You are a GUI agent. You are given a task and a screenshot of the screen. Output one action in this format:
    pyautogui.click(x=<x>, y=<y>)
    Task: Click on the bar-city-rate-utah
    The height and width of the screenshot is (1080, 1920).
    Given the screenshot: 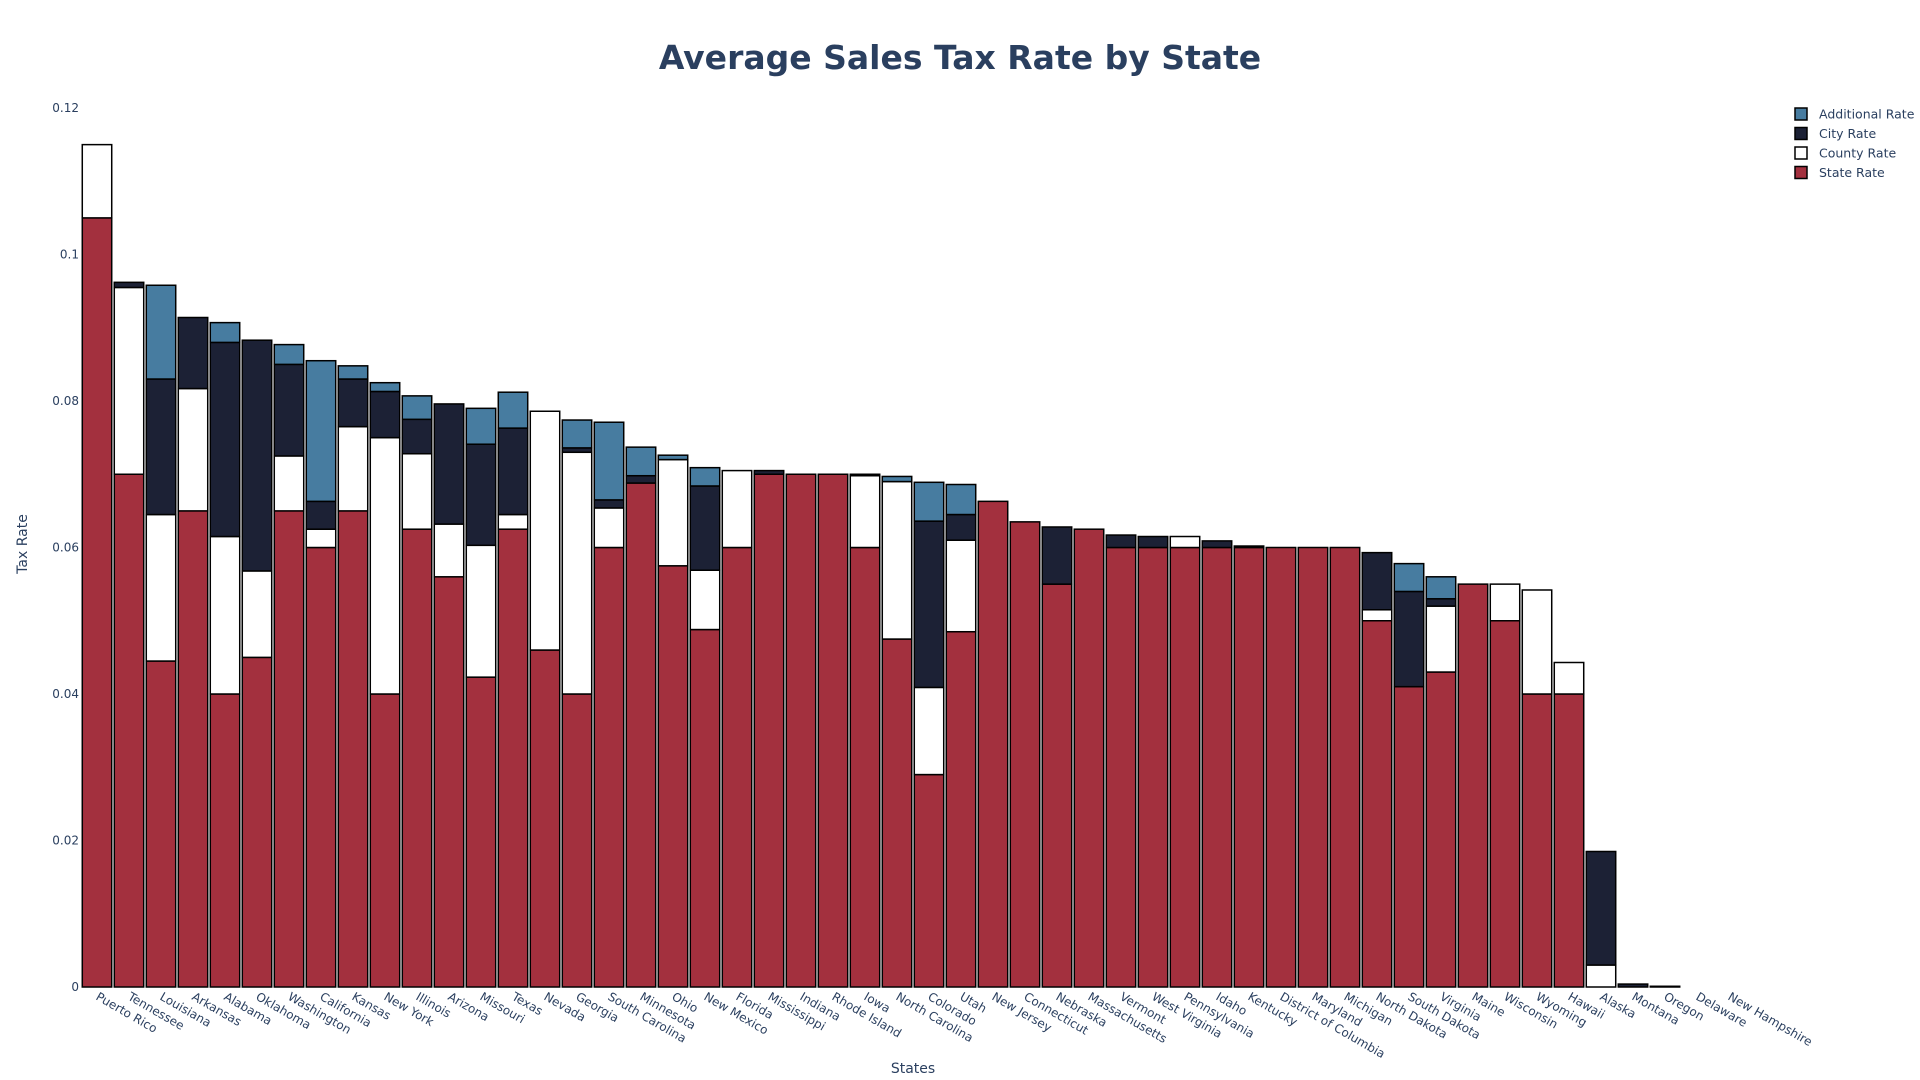 What is the action you would take?
    pyautogui.click(x=961, y=527)
    